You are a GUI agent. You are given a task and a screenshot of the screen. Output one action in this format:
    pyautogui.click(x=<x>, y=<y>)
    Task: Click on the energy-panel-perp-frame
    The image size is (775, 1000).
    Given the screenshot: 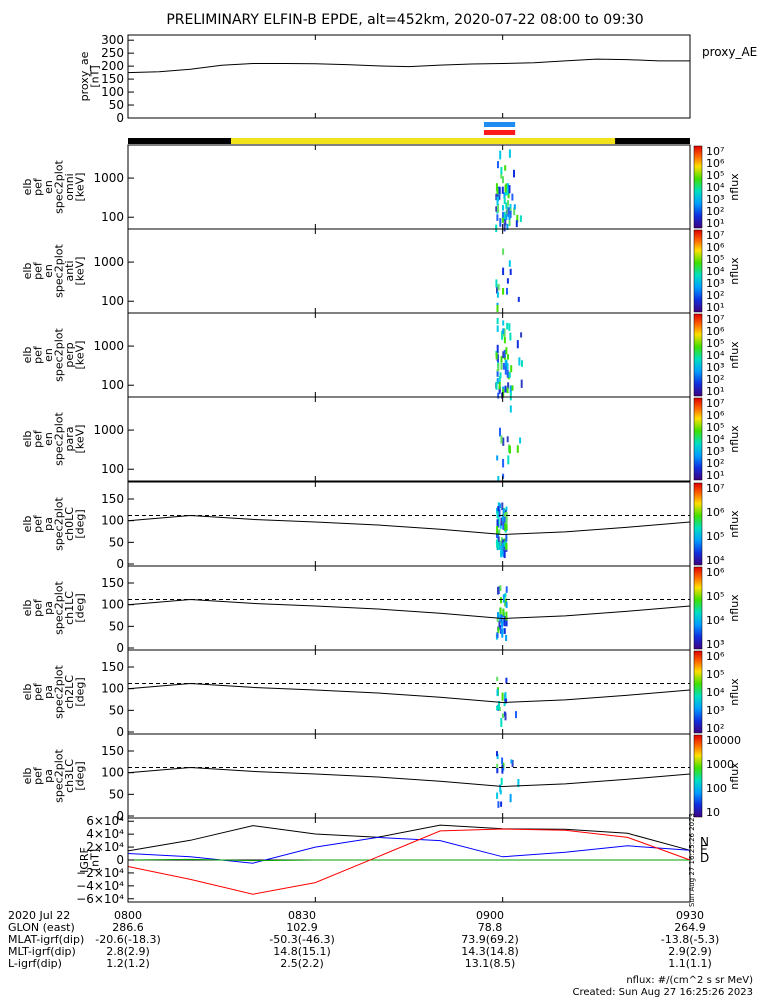 What is the action you would take?
    pyautogui.click(x=409, y=355)
    